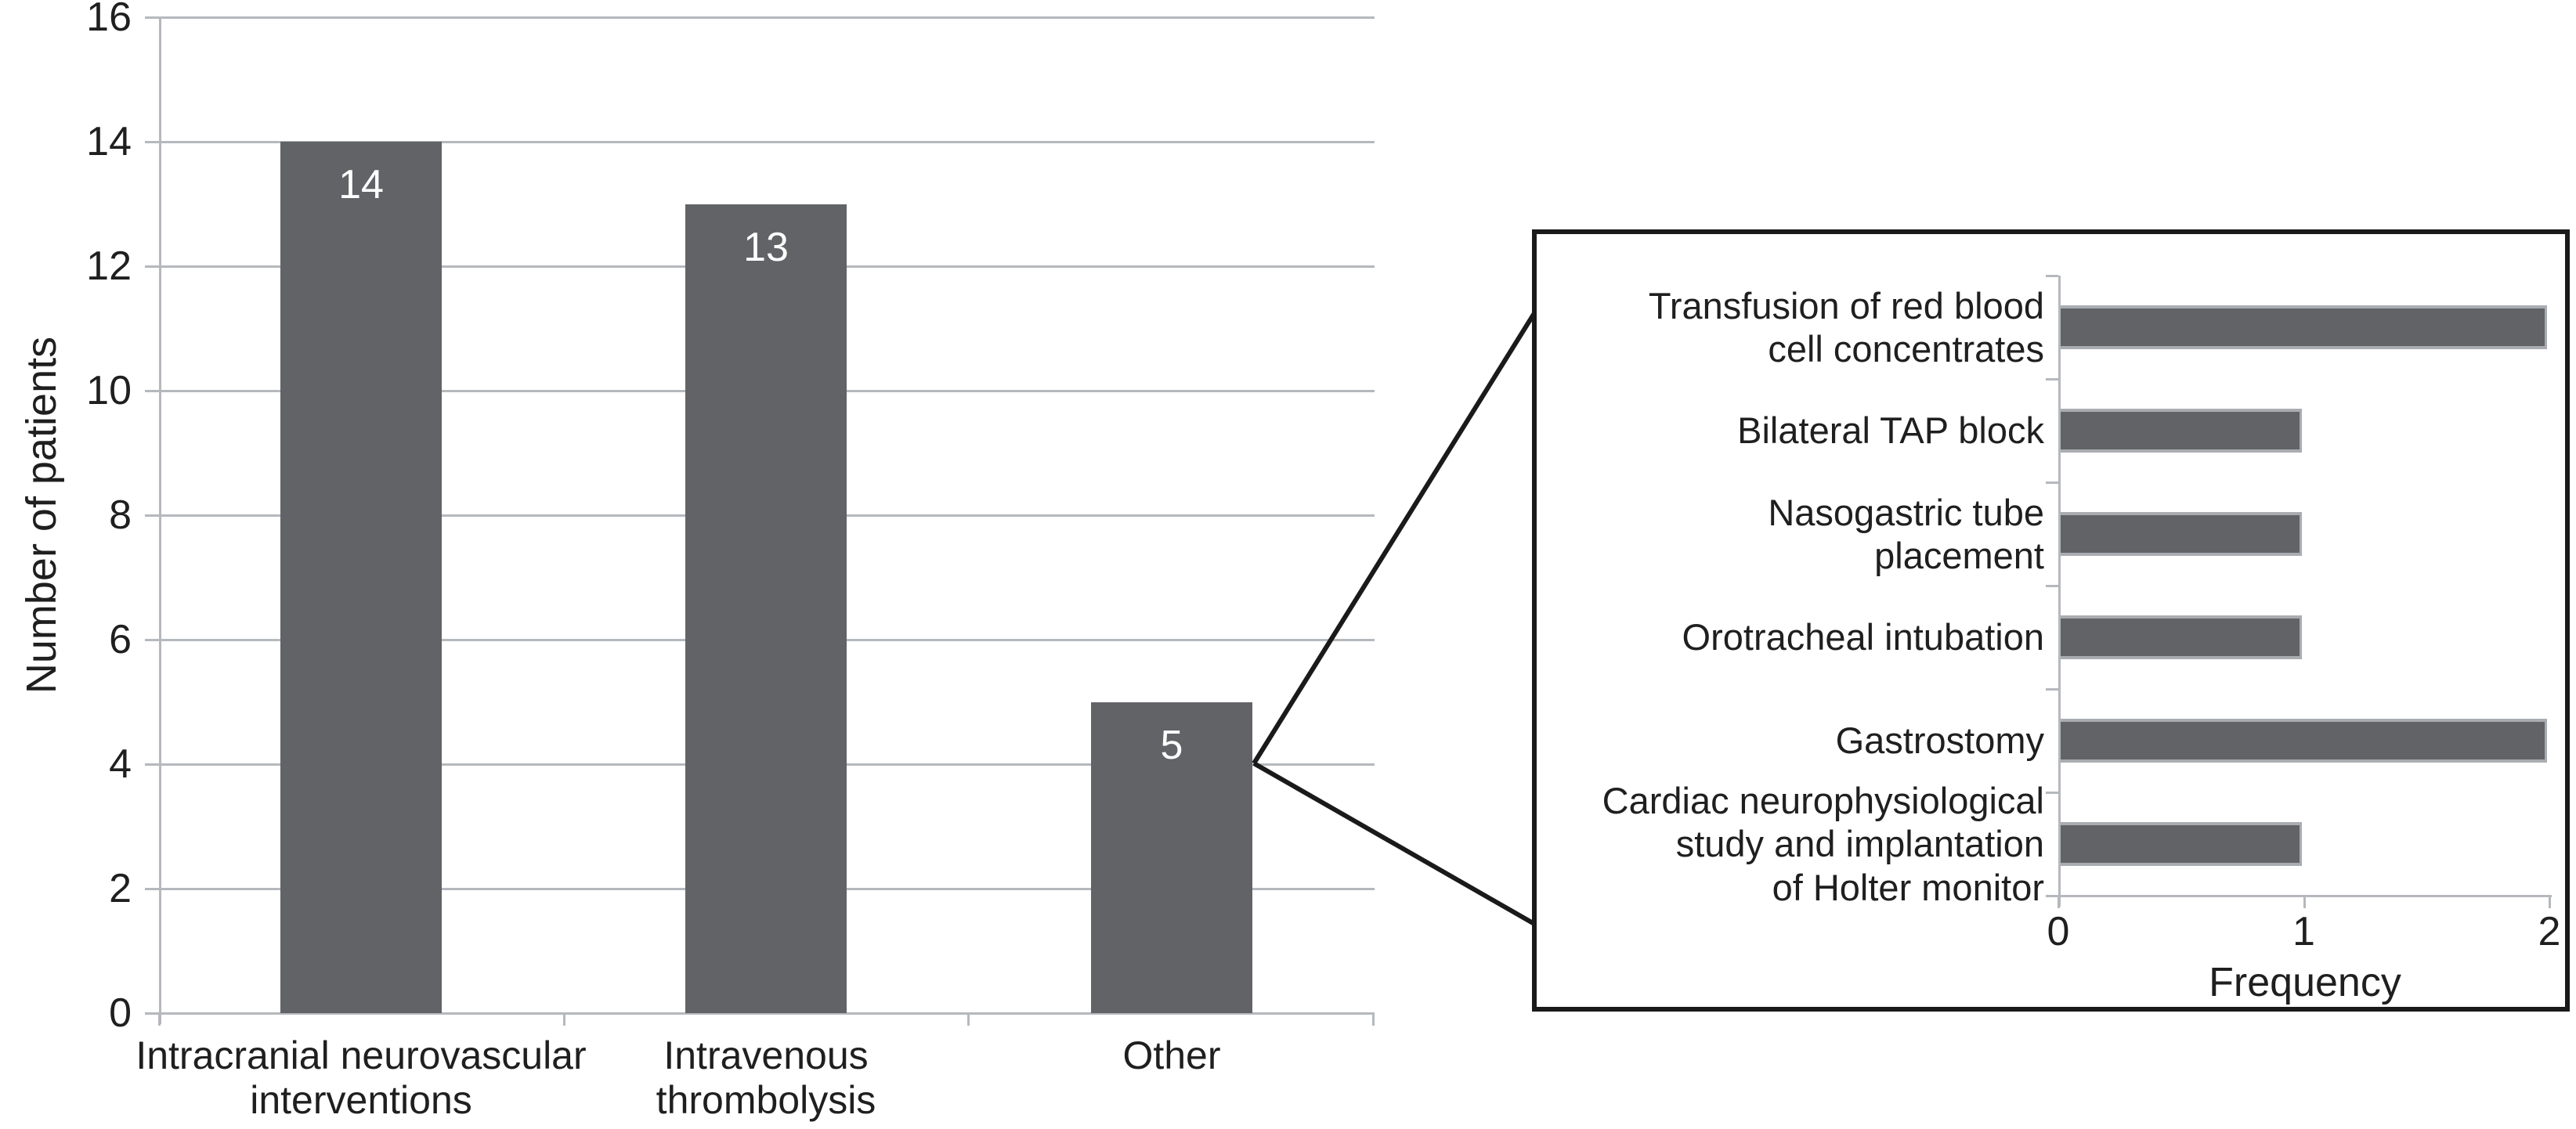  I want to click on inset-category-label-text: Gastrostomy, so click(1939, 741).